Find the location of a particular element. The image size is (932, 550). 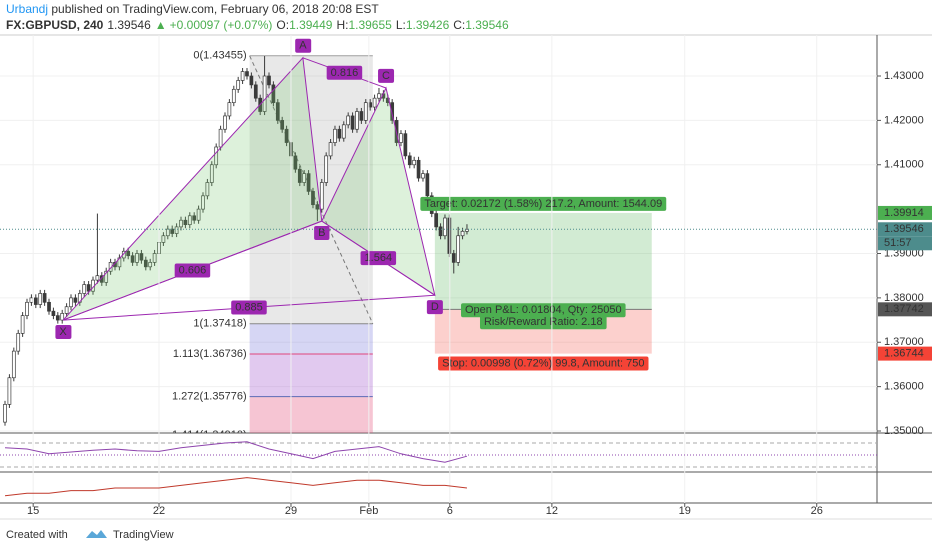

x-tick-label: Feb is located at coordinates (368, 511).